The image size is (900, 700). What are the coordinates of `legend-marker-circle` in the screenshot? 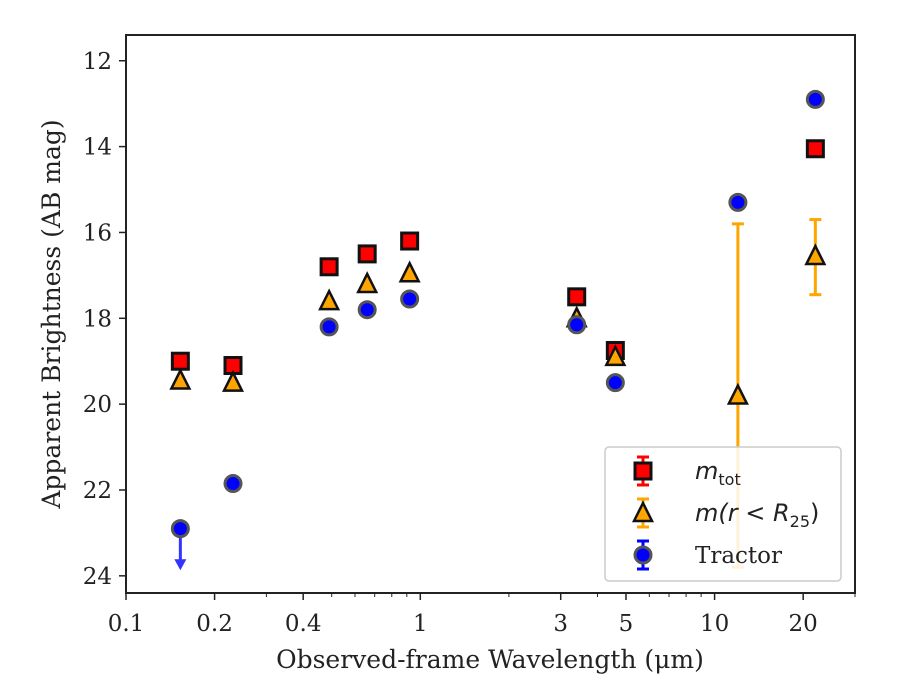 It's located at (643, 555).